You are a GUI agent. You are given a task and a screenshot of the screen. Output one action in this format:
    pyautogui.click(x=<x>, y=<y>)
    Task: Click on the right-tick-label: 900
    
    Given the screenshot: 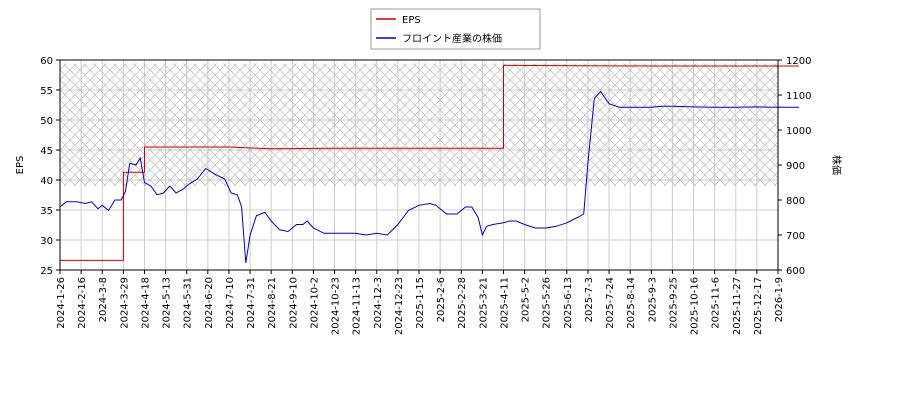 What is the action you would take?
    pyautogui.click(x=795, y=166)
    